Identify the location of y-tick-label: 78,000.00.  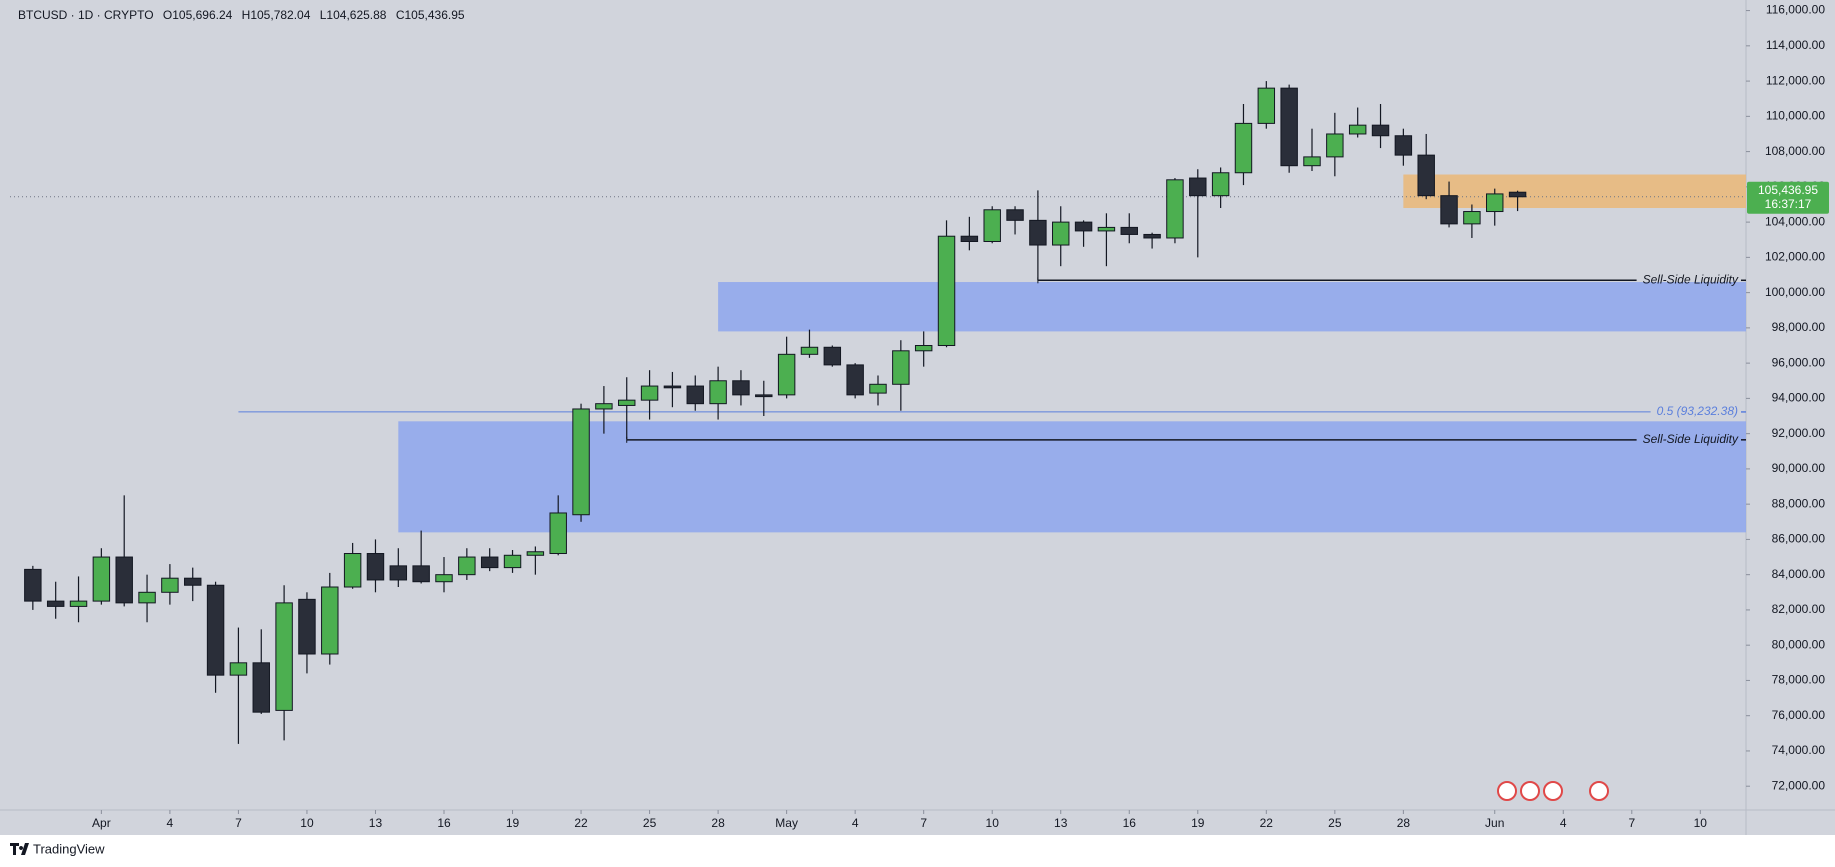
(1799, 680).